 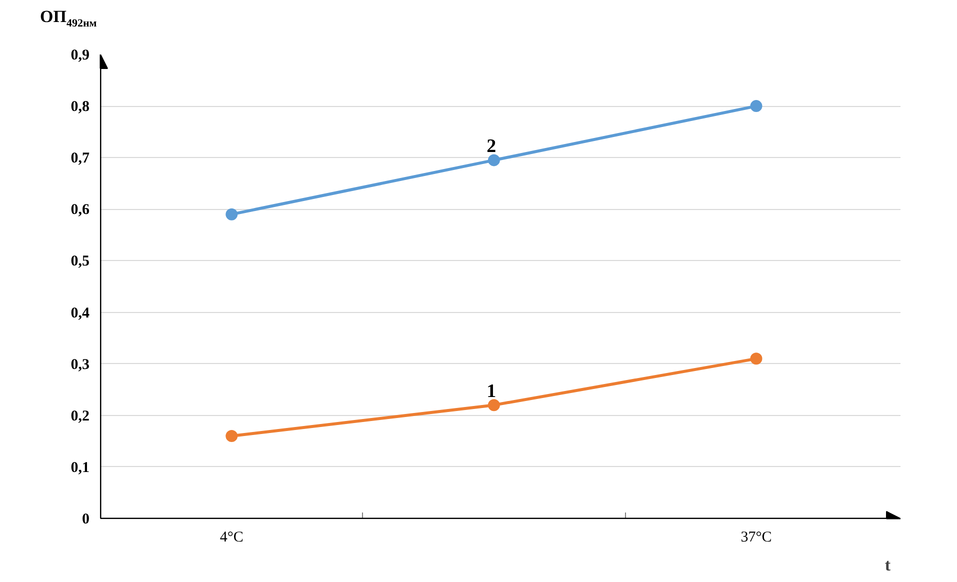 What do you see at coordinates (68, 18) in the screenshot?
I see `y-axis-title: ОП$_{492нм}$` at bounding box center [68, 18].